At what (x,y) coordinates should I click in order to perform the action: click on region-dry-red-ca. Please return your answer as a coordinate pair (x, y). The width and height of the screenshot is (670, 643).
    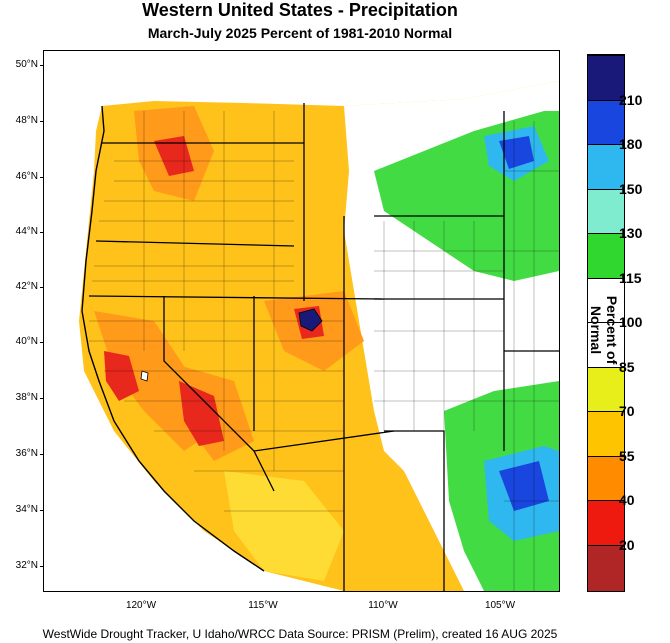
    Looking at the image, I should click on (121, 376).